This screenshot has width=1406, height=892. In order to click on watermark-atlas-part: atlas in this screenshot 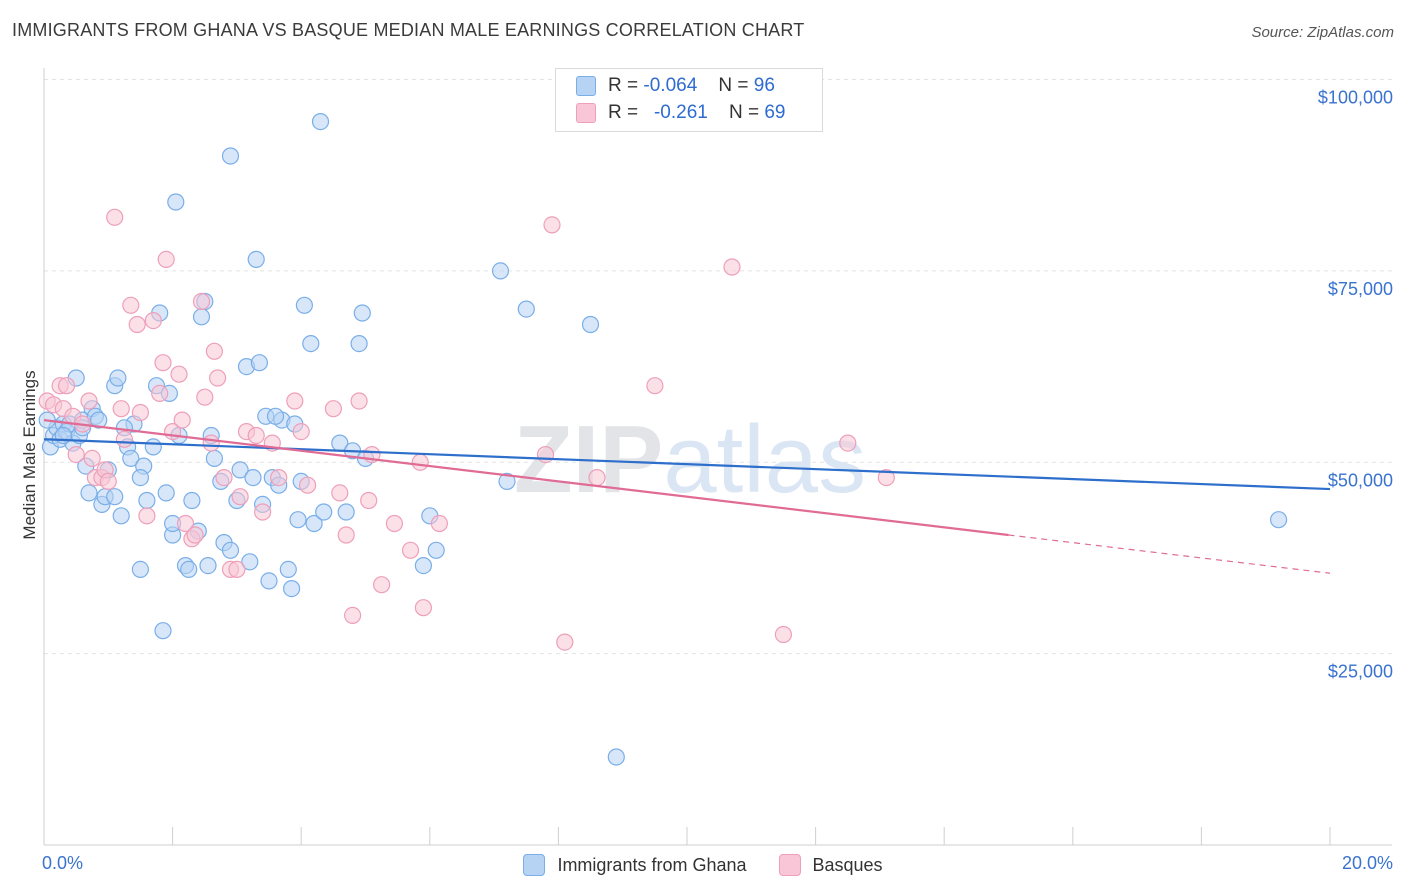, I will do `click(764, 459)`.